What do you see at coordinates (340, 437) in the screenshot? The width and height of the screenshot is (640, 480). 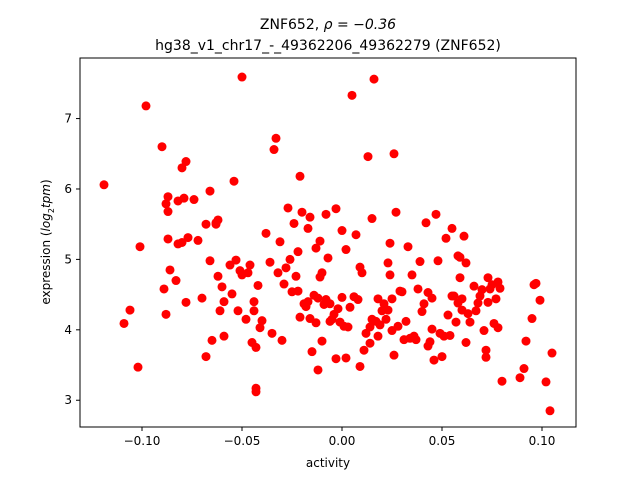 I see `x-axis-ticks: −0.10 −0.05 0.00 0.05 0.10` at bounding box center [340, 437].